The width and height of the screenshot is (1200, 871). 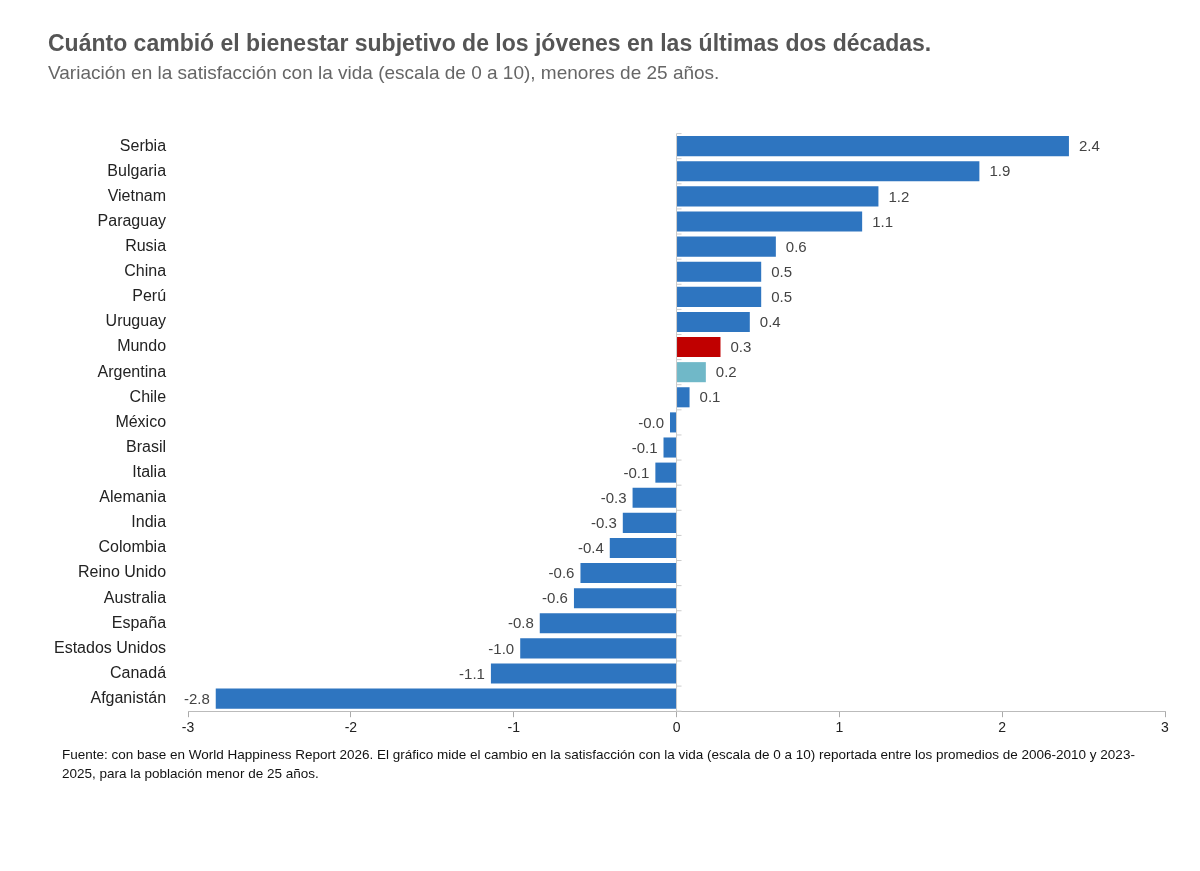 I want to click on y-tick-label: Uruguay, so click(x=136, y=321).